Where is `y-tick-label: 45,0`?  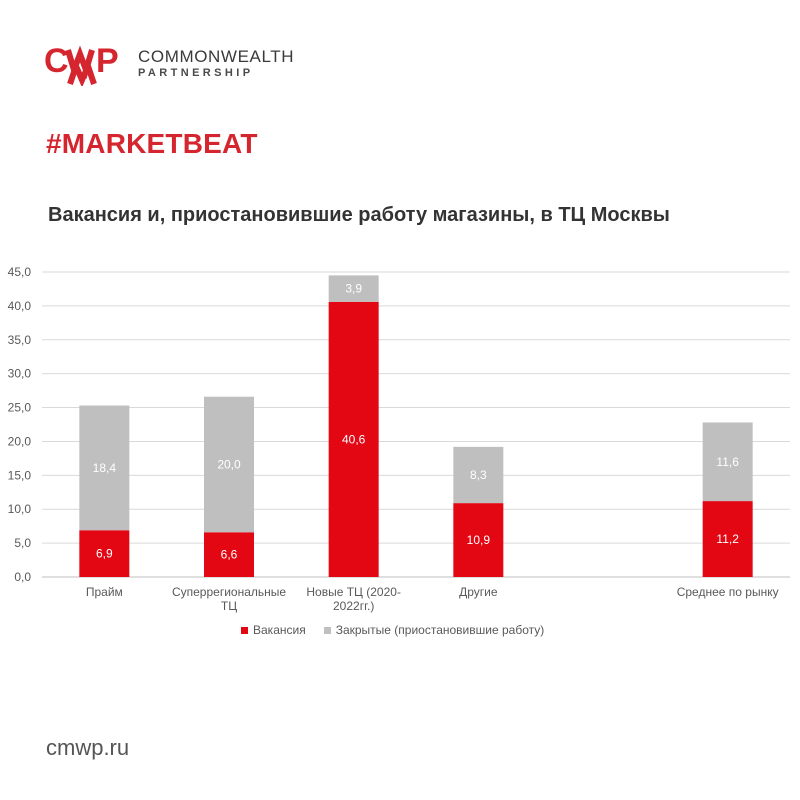 y-tick-label: 45,0 is located at coordinates (20, 272).